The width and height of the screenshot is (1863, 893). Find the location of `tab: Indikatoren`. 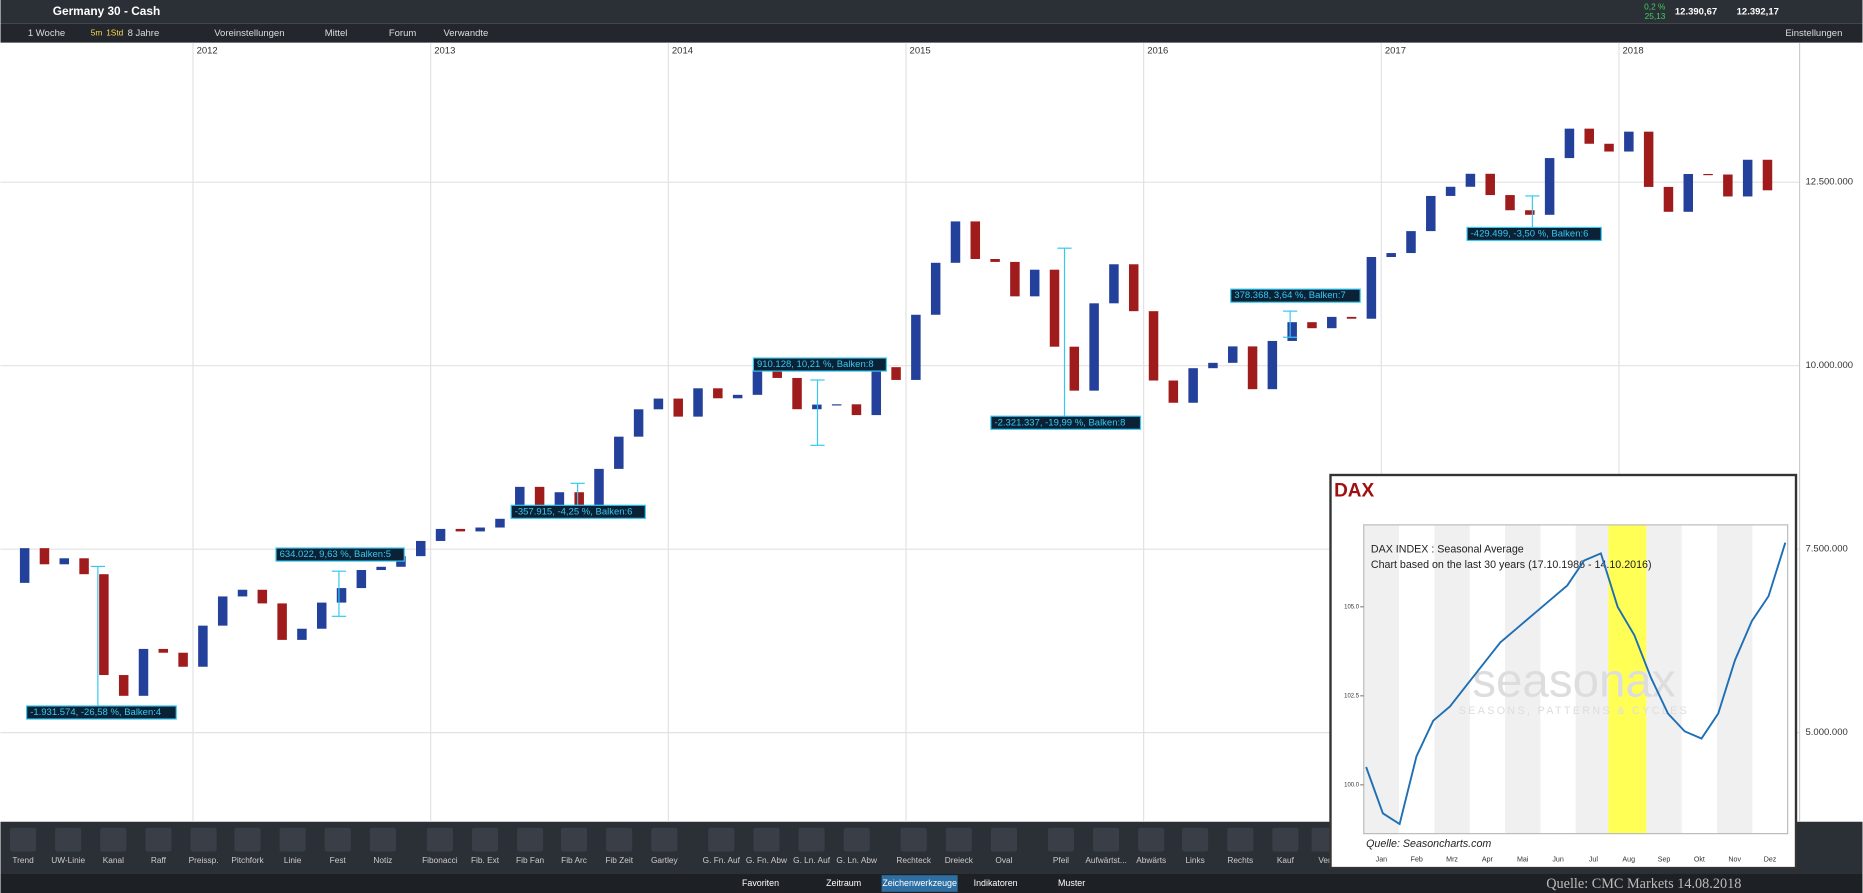

tab: Indikatoren is located at coordinates (996, 883).